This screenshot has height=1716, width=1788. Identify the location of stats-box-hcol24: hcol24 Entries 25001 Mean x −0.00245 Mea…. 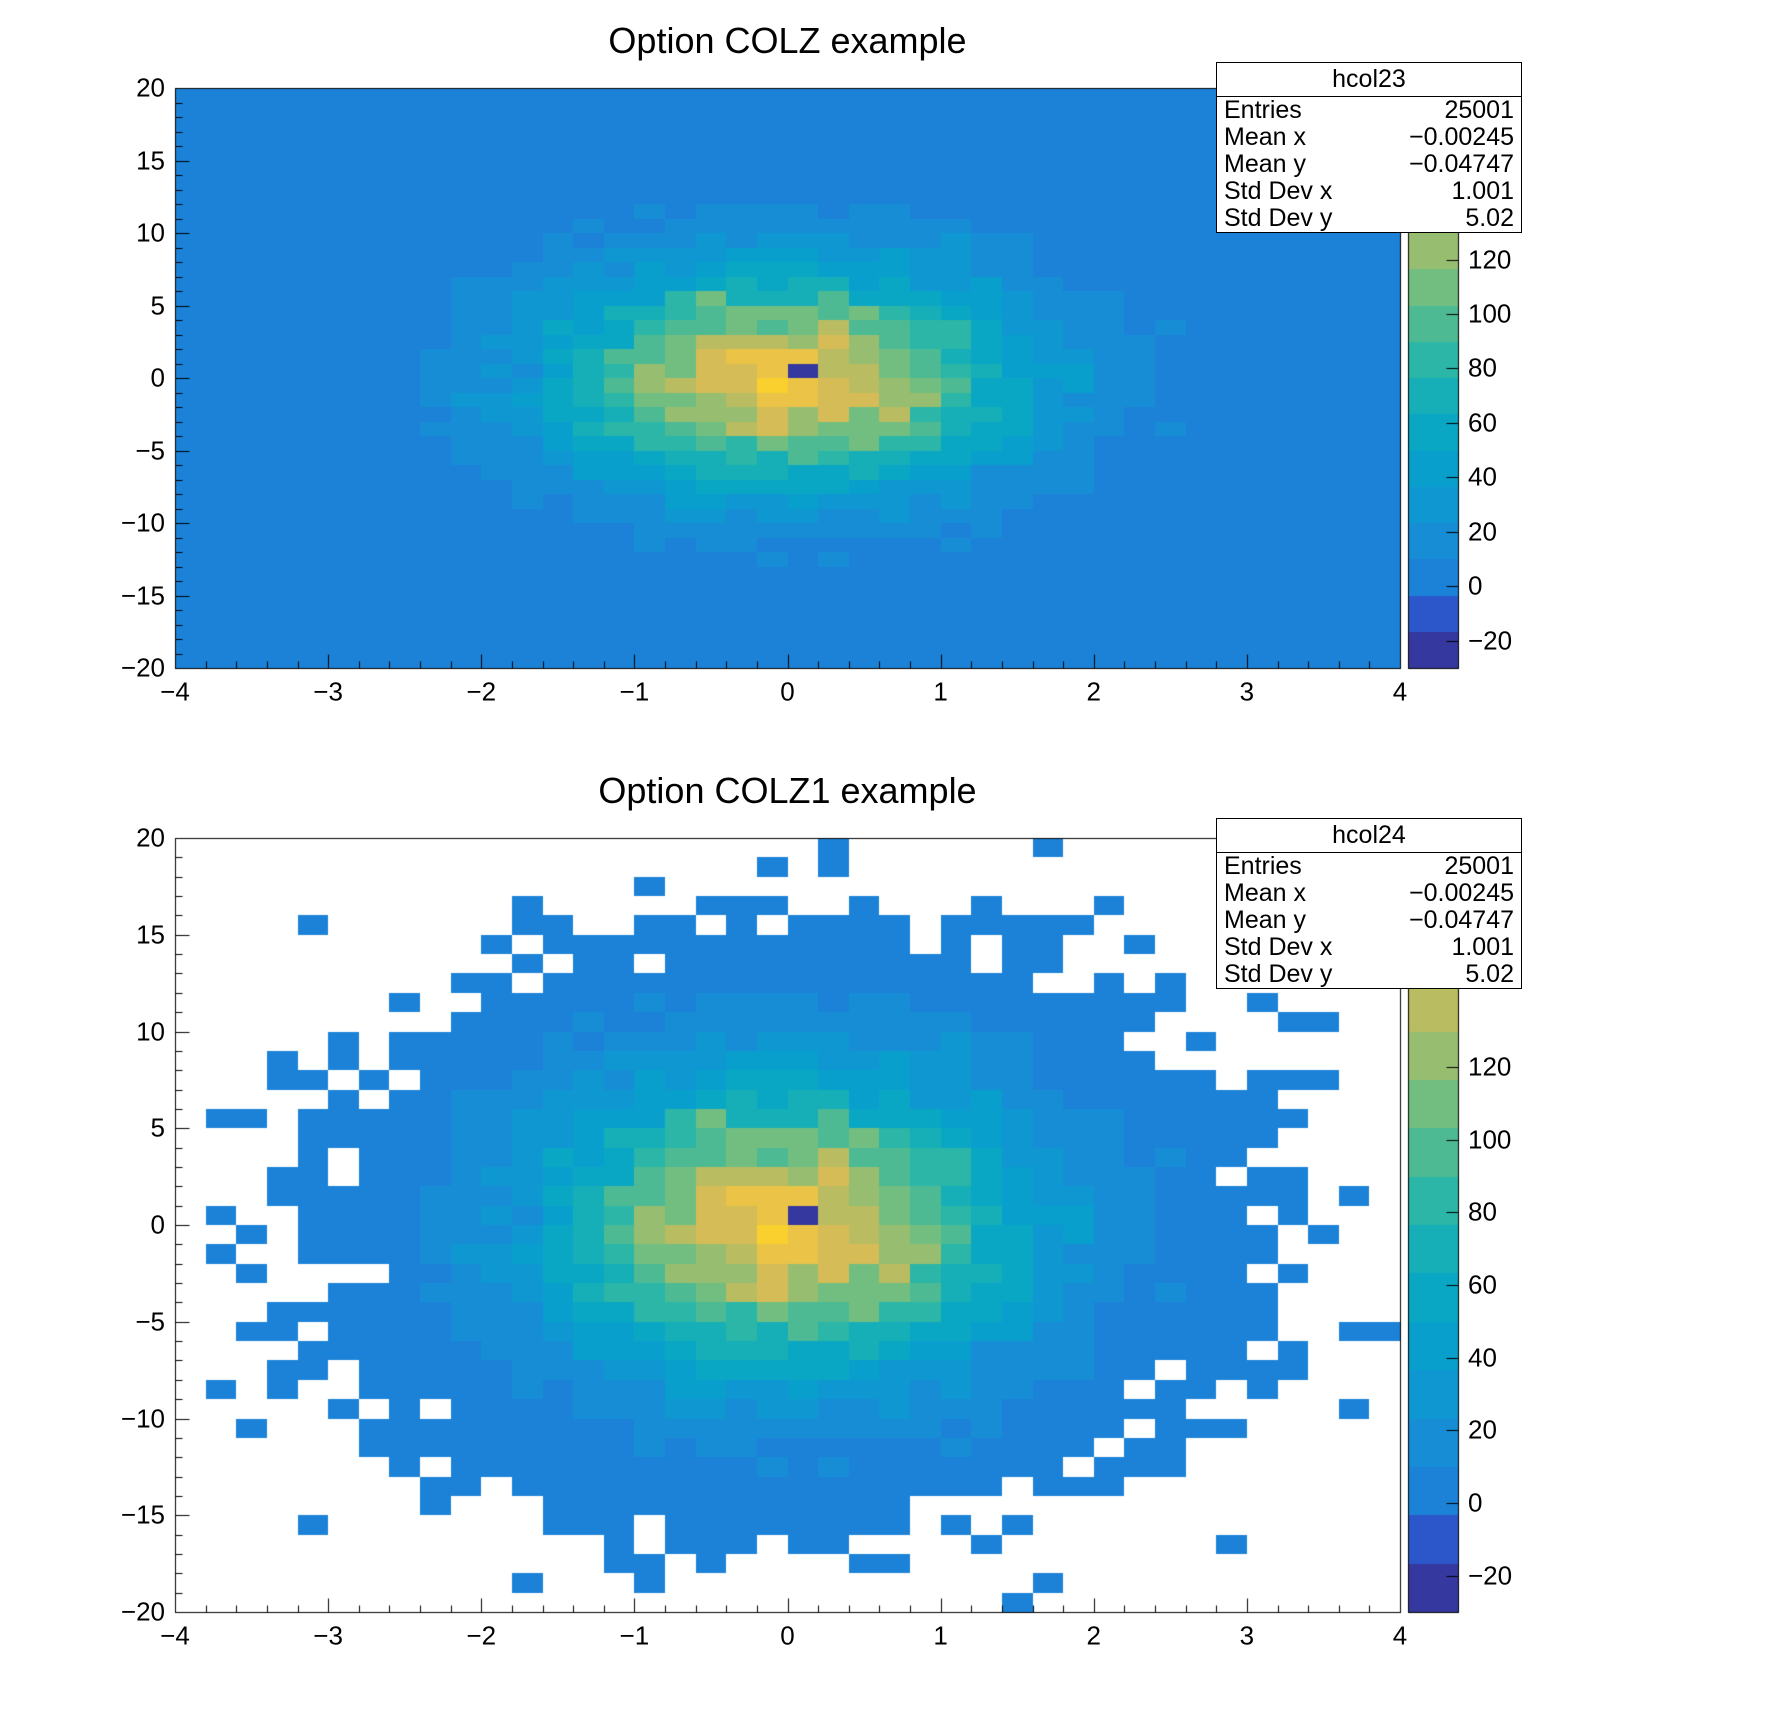
(1369, 903).